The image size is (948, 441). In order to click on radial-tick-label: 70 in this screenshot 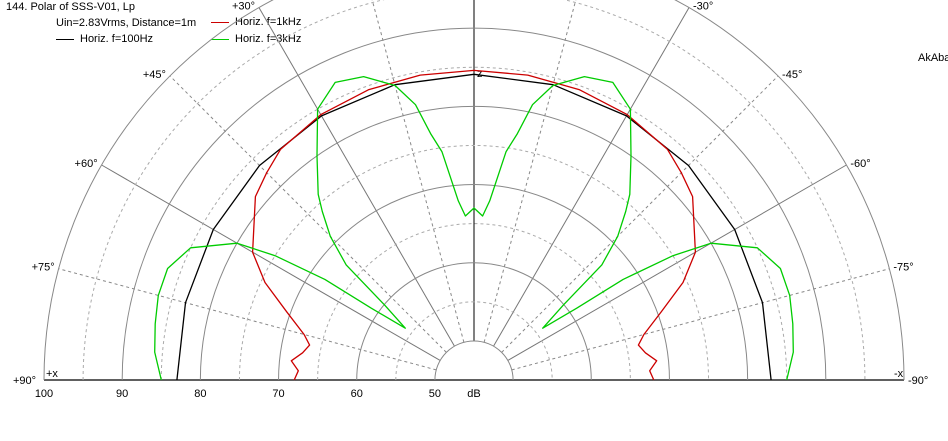, I will do `click(278, 394)`.